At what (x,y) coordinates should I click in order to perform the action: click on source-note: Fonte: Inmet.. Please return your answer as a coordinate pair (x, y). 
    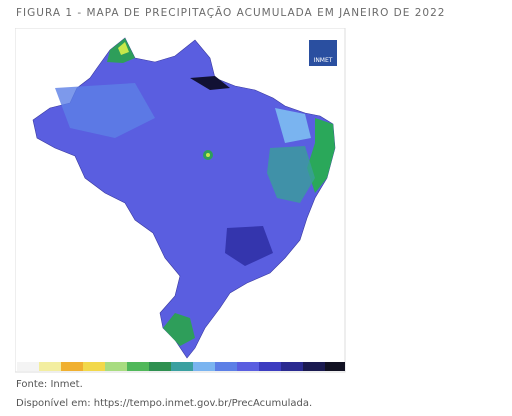
    Looking at the image, I should click on (49, 384).